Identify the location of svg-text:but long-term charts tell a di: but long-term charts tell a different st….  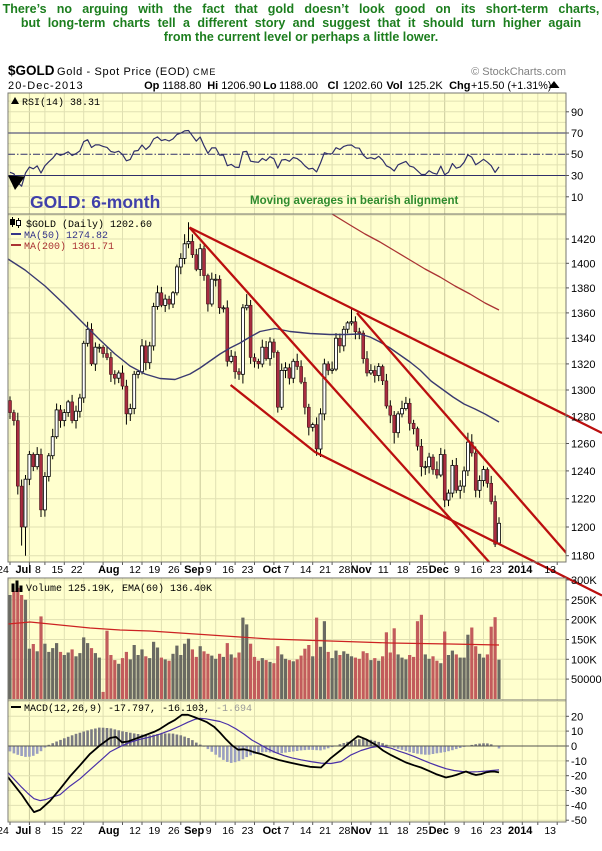
(301, 23).